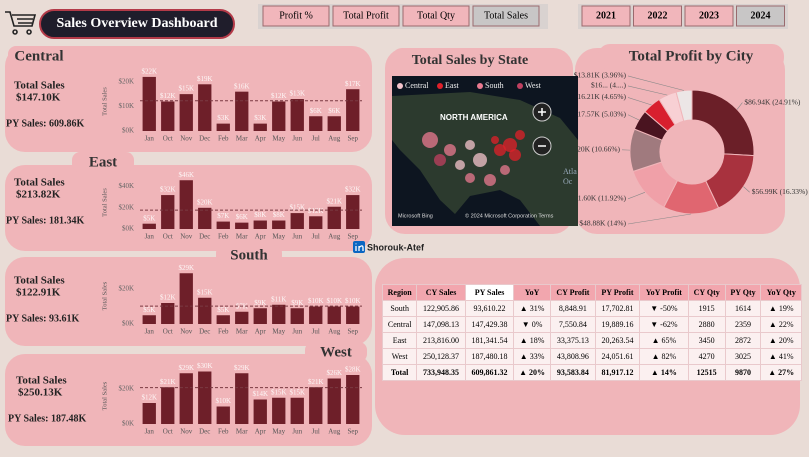  Describe the element at coordinates (126, 186) in the screenshot. I see `y-tick-label: $40K` at that location.